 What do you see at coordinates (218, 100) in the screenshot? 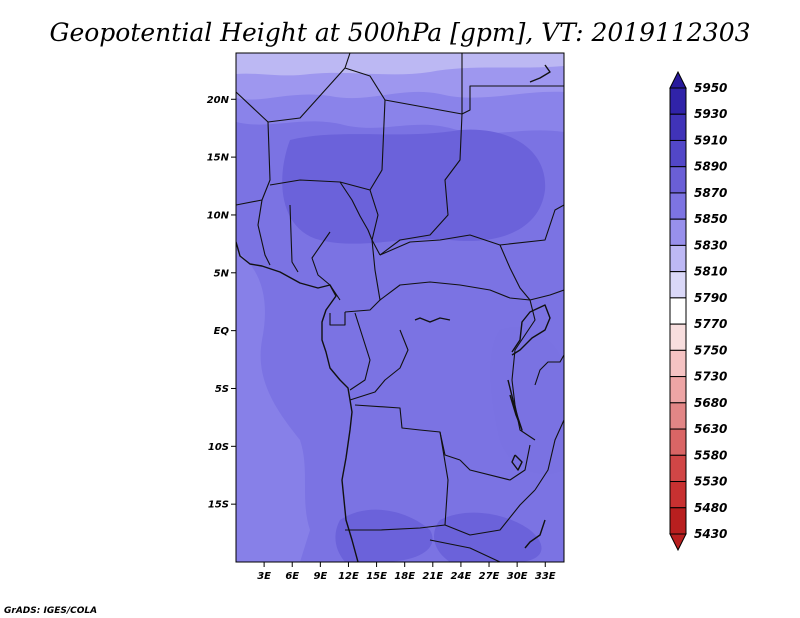
I see `y-tick-label: 20N` at bounding box center [218, 100].